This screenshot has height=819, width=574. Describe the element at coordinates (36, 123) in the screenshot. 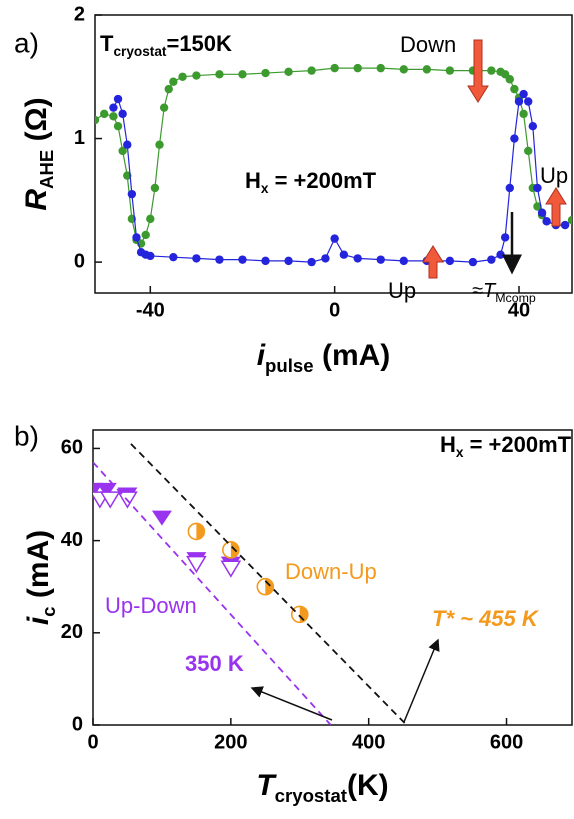

I see `text-part: (Ω)` at that location.